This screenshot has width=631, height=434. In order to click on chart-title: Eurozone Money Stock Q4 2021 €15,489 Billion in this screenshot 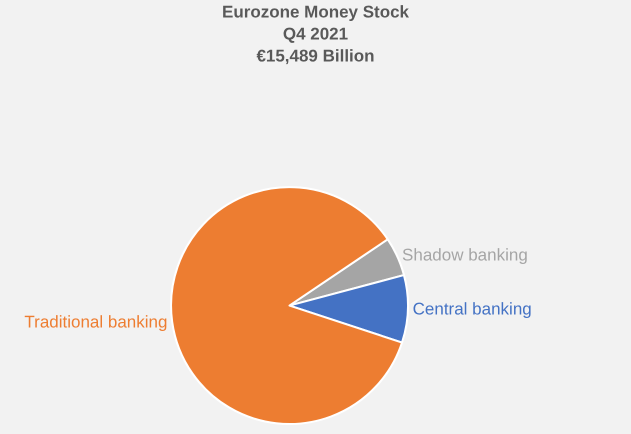, I will do `click(316, 34)`.